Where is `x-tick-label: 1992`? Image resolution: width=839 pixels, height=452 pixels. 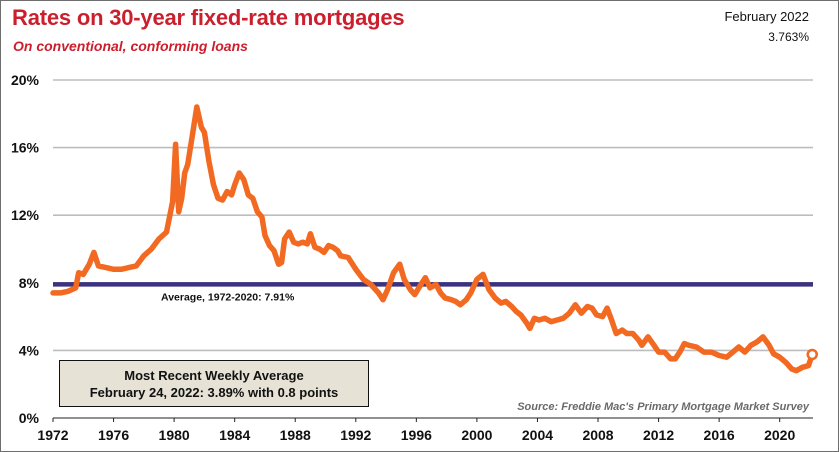 x-tick-label: 1992 is located at coordinates (355, 435).